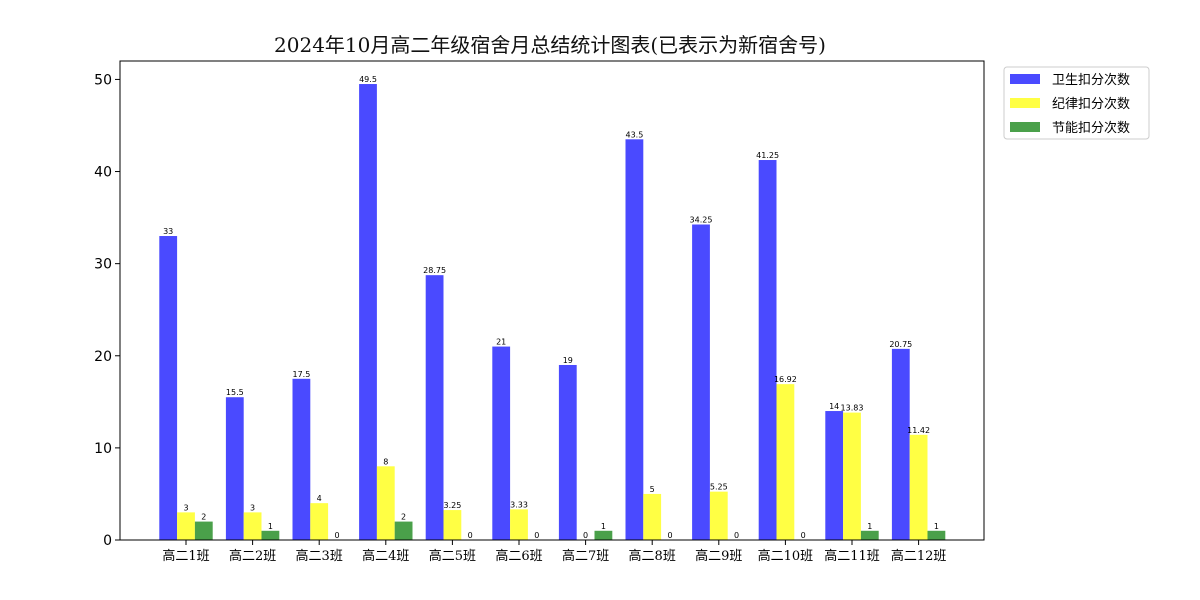 This screenshot has width=1200, height=600. Describe the element at coordinates (568, 360) in the screenshot. I see `data-label: 19` at that location.